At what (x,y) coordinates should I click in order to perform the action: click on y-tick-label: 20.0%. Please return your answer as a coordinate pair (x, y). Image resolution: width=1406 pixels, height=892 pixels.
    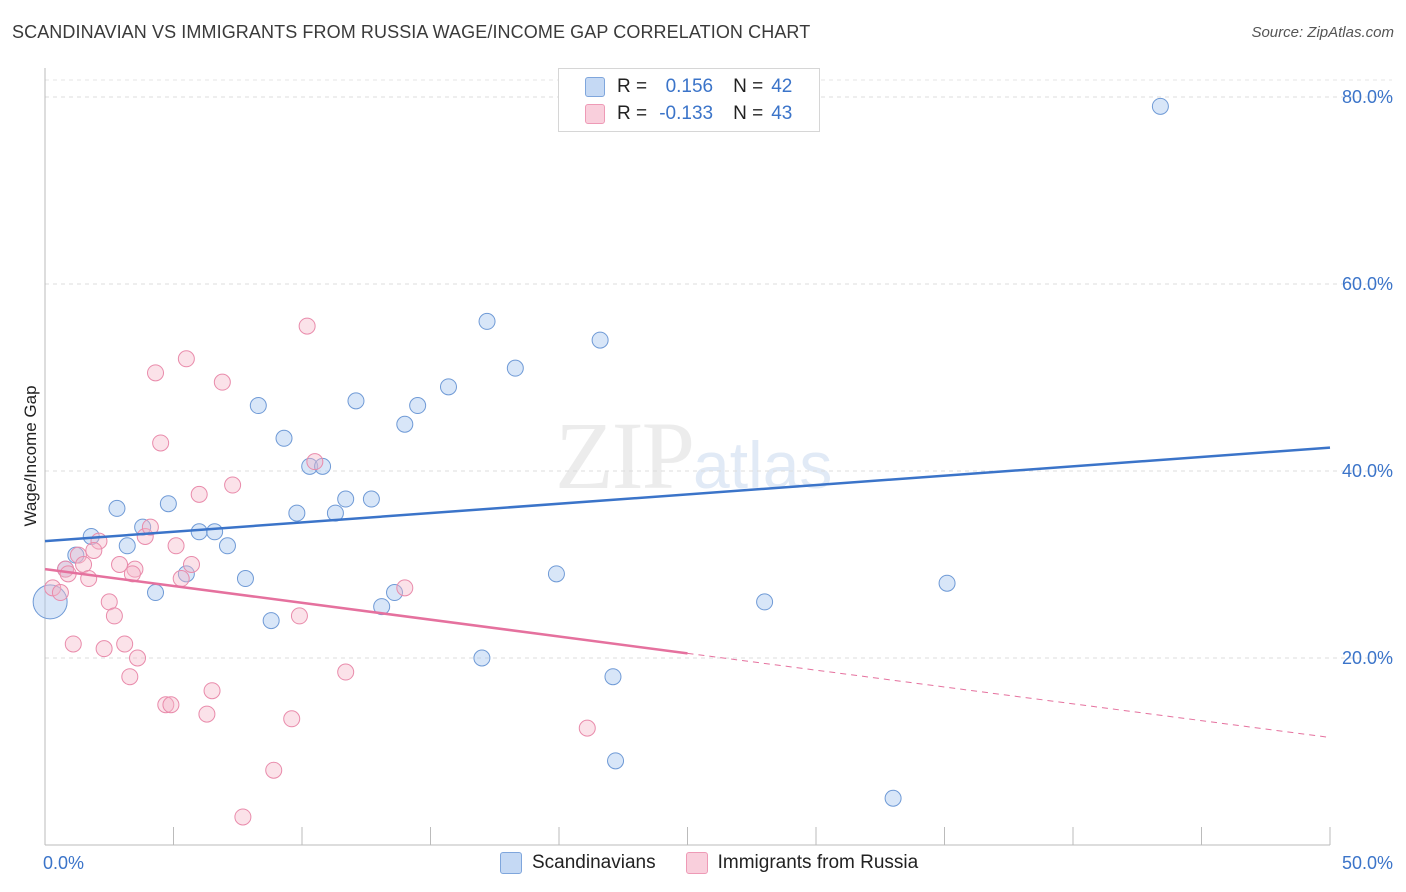
    Looking at the image, I should click on (1367, 658).